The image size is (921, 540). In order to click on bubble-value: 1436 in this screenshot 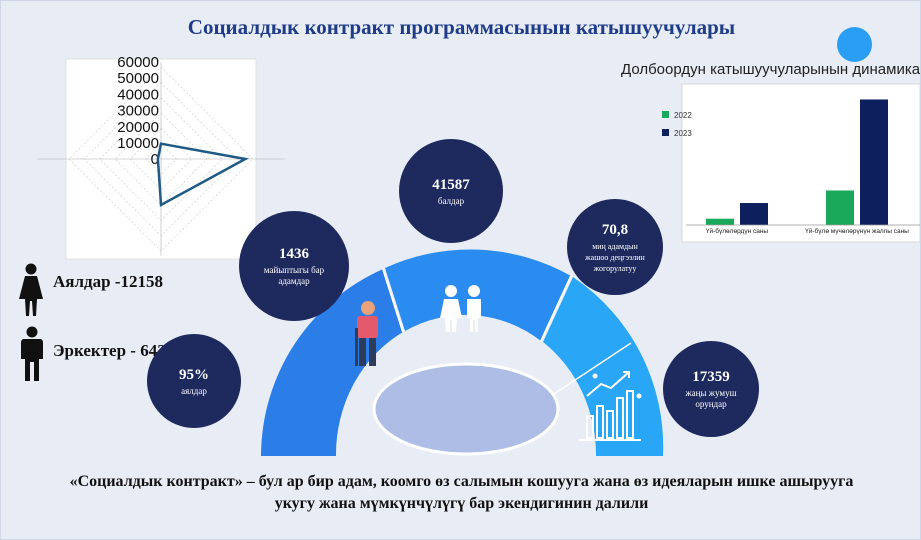, I will do `click(294, 254)`.